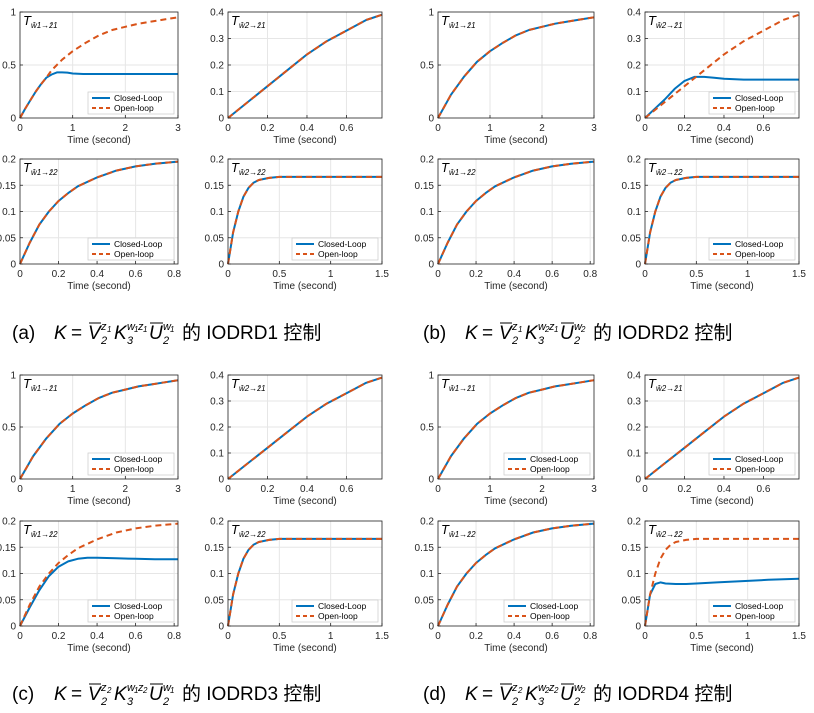  What do you see at coordinates (13, 376) in the screenshot?
I see `y-tick-label: 1` at bounding box center [13, 376].